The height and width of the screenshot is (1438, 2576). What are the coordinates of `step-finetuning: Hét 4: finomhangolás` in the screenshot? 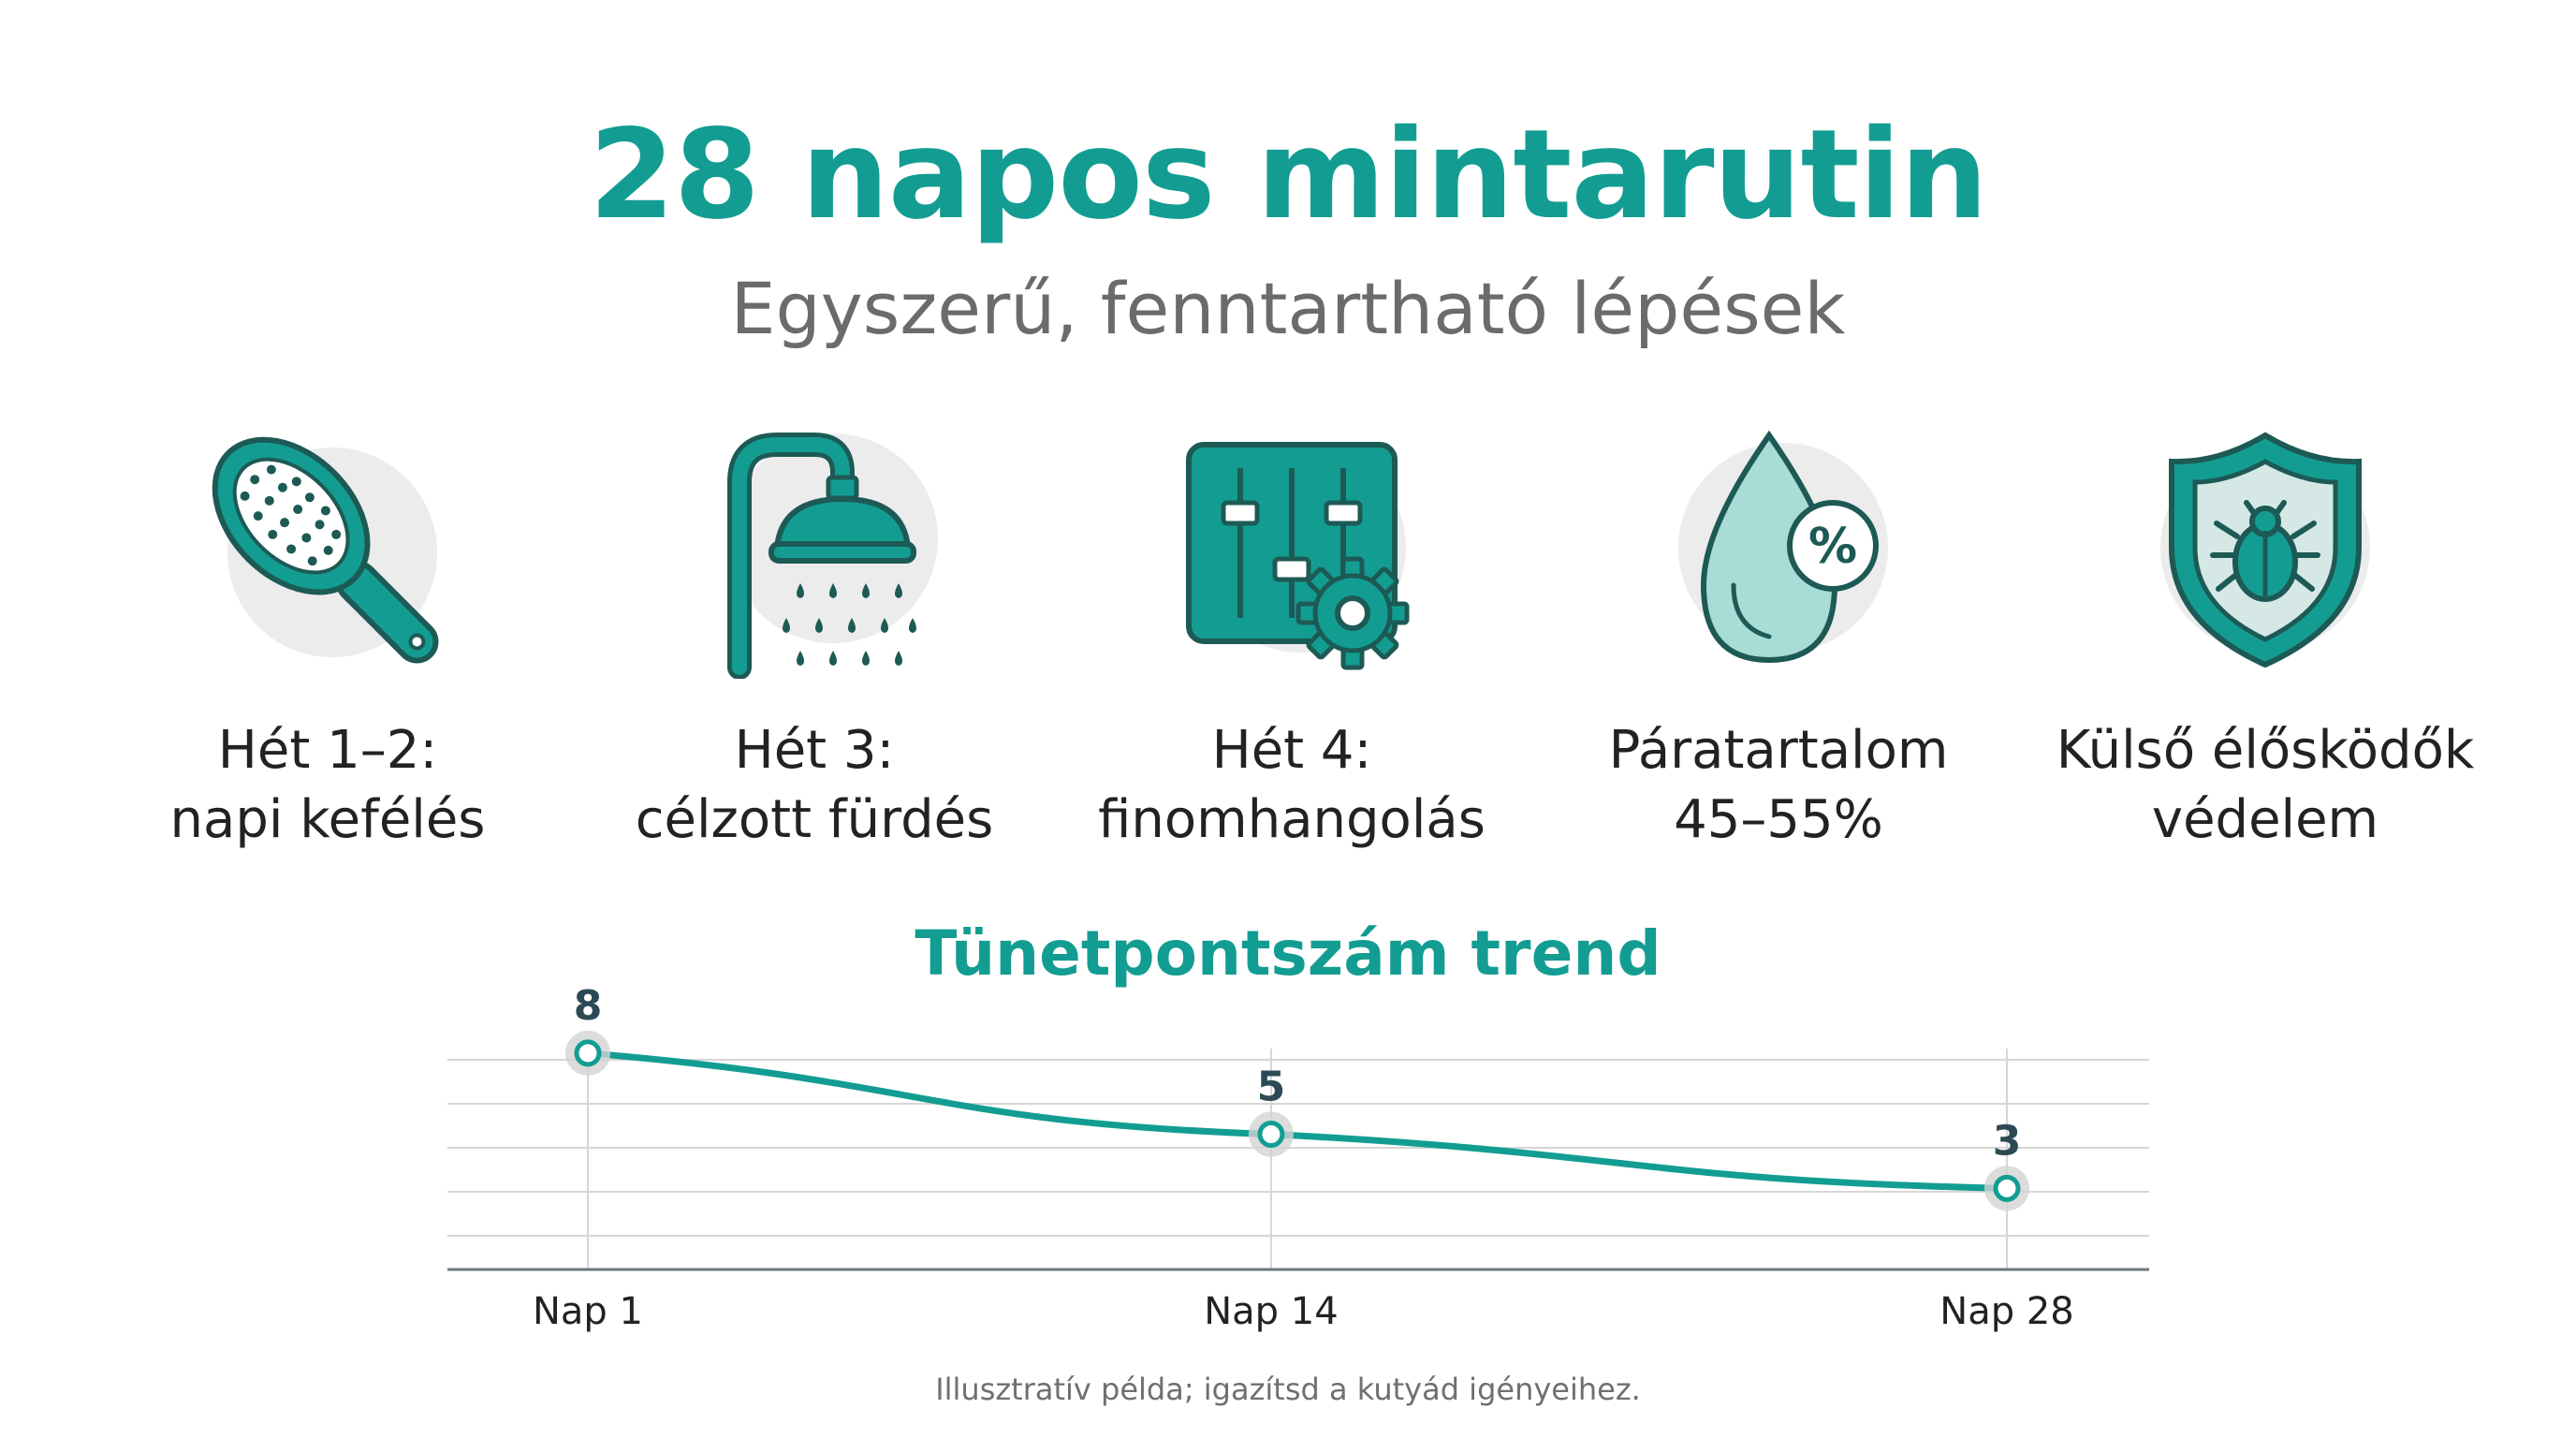 It's located at (1292, 640).